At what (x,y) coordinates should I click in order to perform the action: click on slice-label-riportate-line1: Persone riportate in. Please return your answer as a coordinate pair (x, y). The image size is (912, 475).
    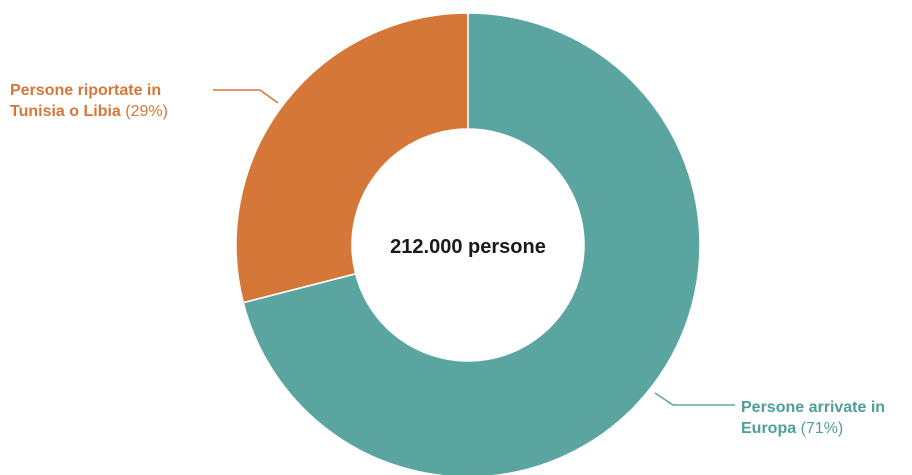
    Looking at the image, I should click on (86, 90).